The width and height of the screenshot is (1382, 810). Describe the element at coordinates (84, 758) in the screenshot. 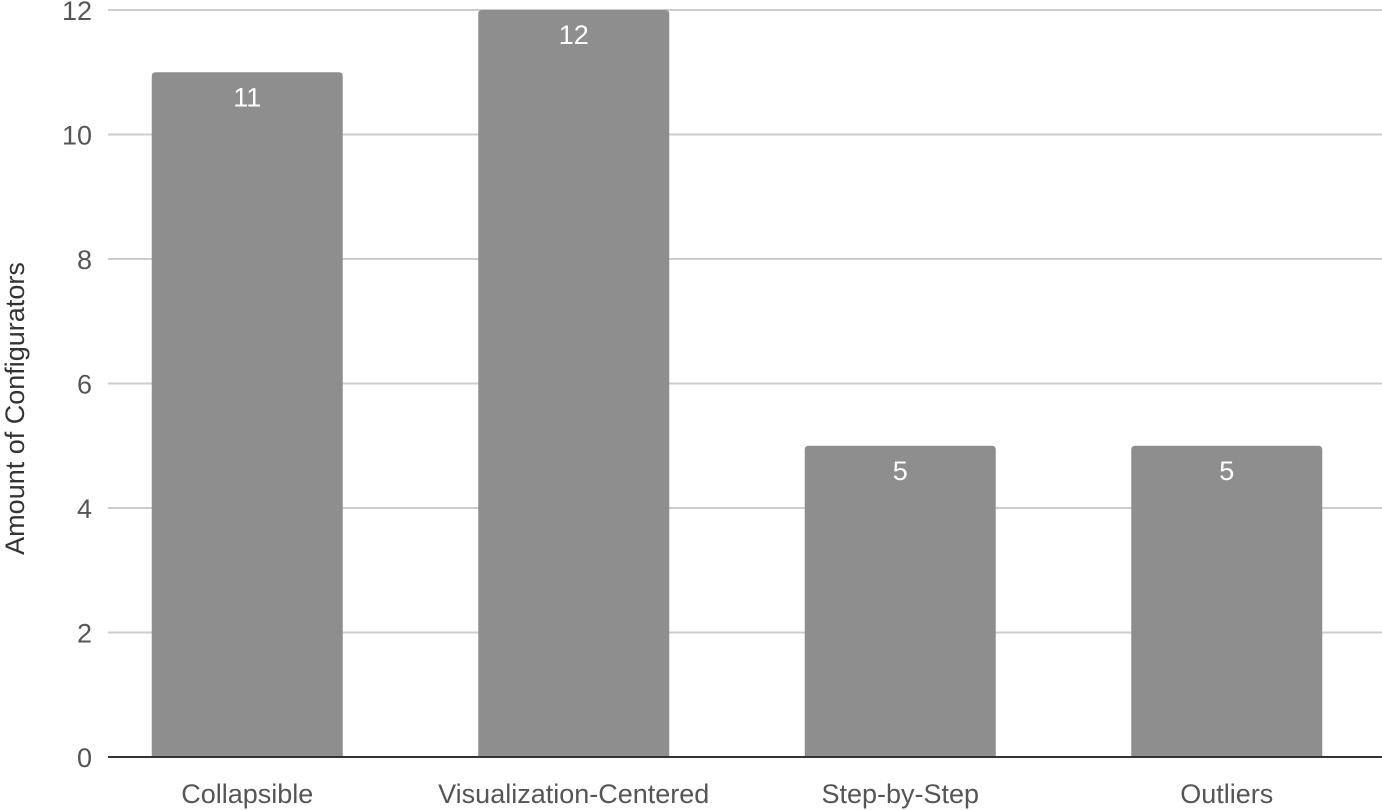

I see `y-tick-label: 0` at that location.